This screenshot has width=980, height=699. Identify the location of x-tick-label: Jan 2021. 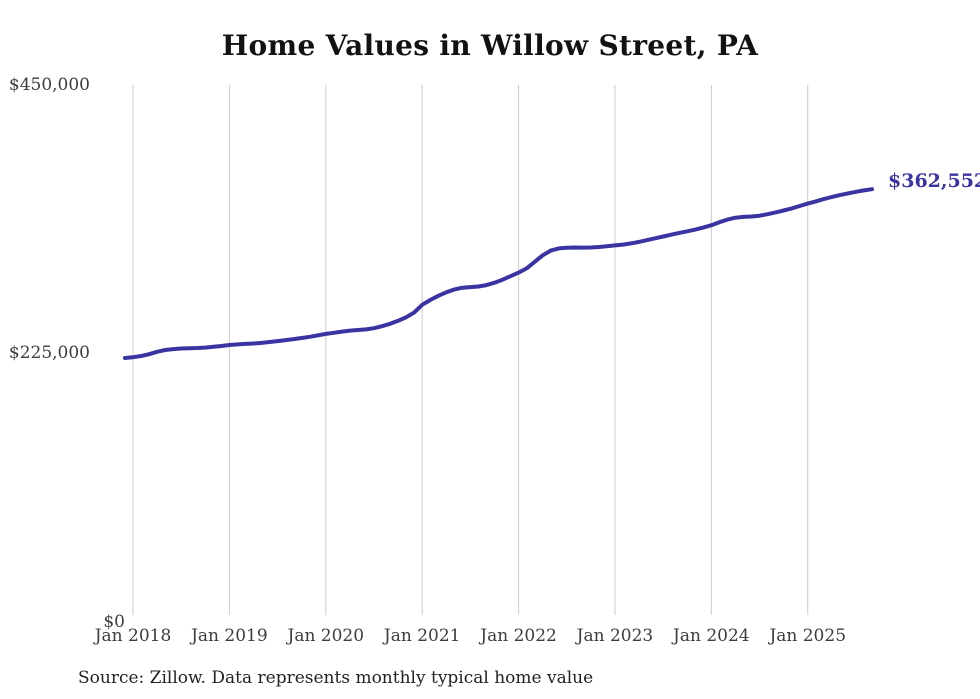
(422, 636).